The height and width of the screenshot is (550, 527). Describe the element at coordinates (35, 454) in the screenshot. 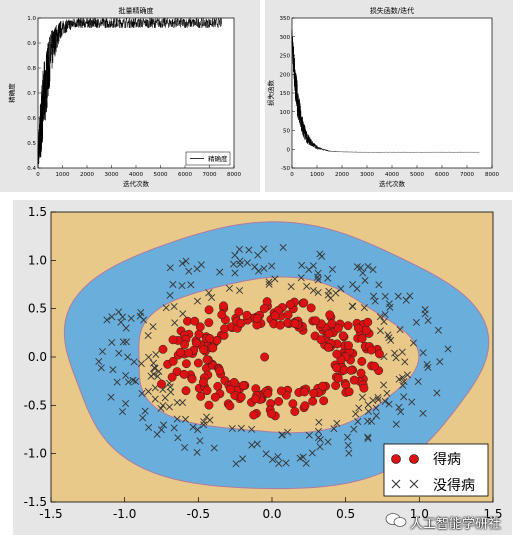

I see `classification-y-tick-label: -1.0` at that location.